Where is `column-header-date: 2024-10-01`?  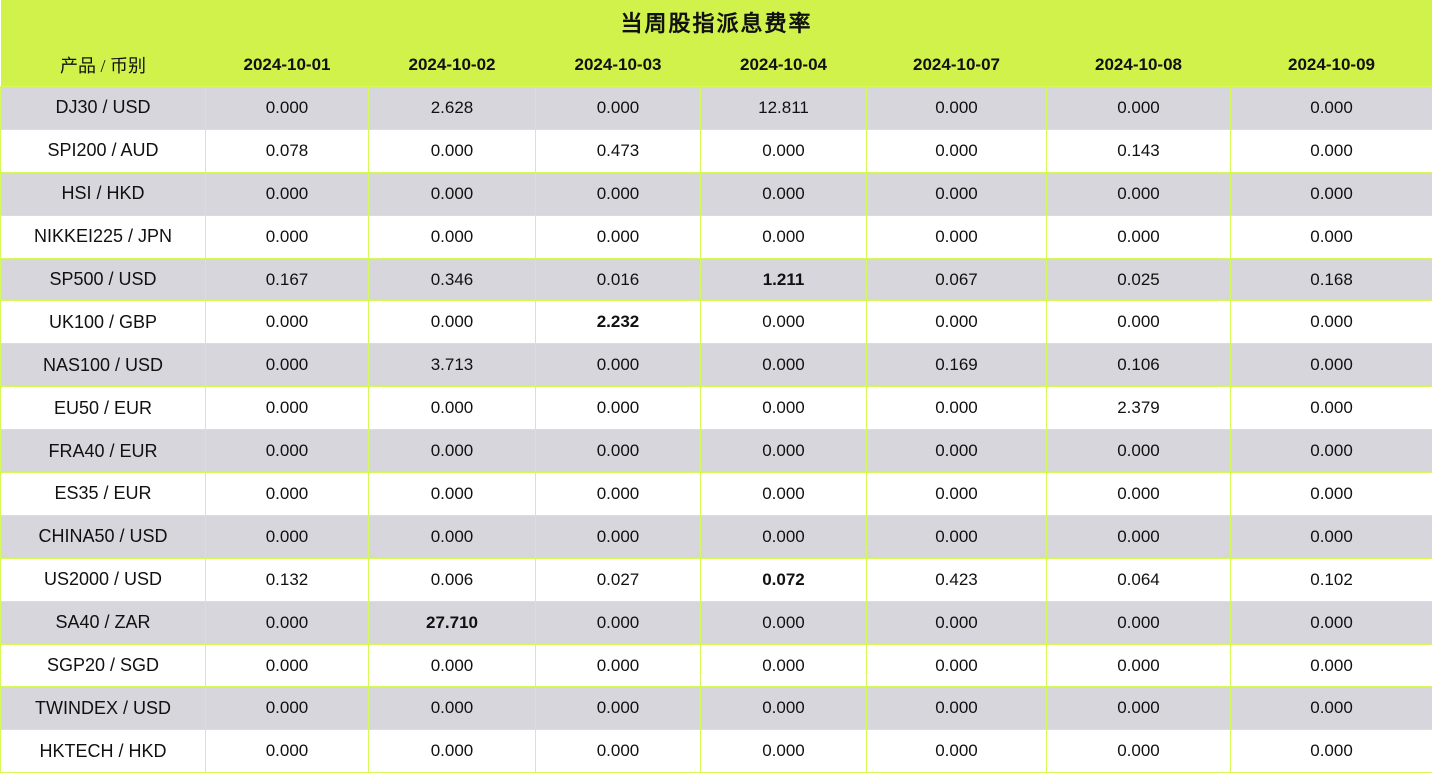
column-header-date: 2024-10-01 is located at coordinates (287, 65).